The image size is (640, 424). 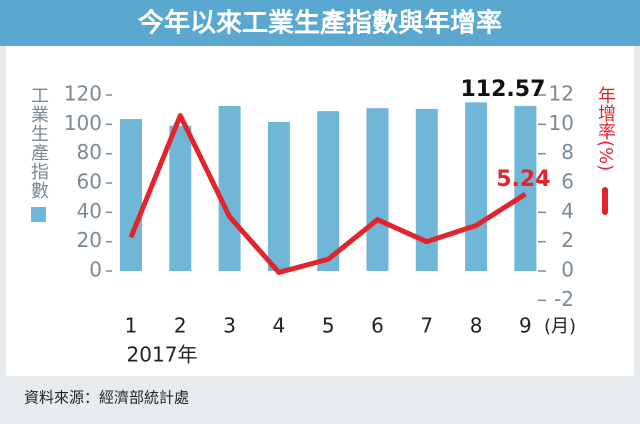 What do you see at coordinates (83, 123) in the screenshot?
I see `y-tick-label: 100` at bounding box center [83, 123].